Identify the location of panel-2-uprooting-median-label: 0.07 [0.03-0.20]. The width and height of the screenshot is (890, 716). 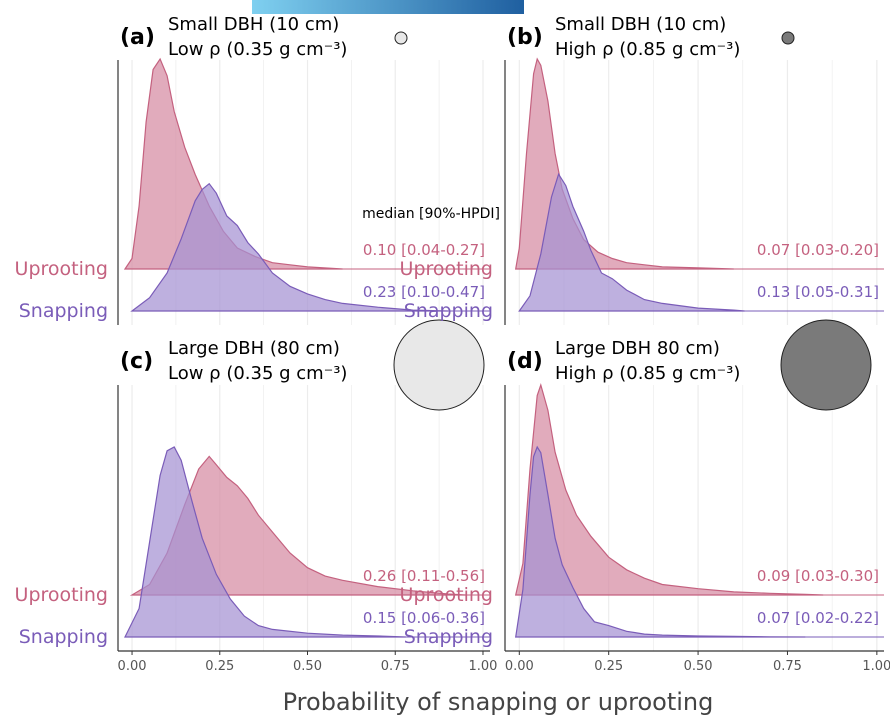
(818, 250).